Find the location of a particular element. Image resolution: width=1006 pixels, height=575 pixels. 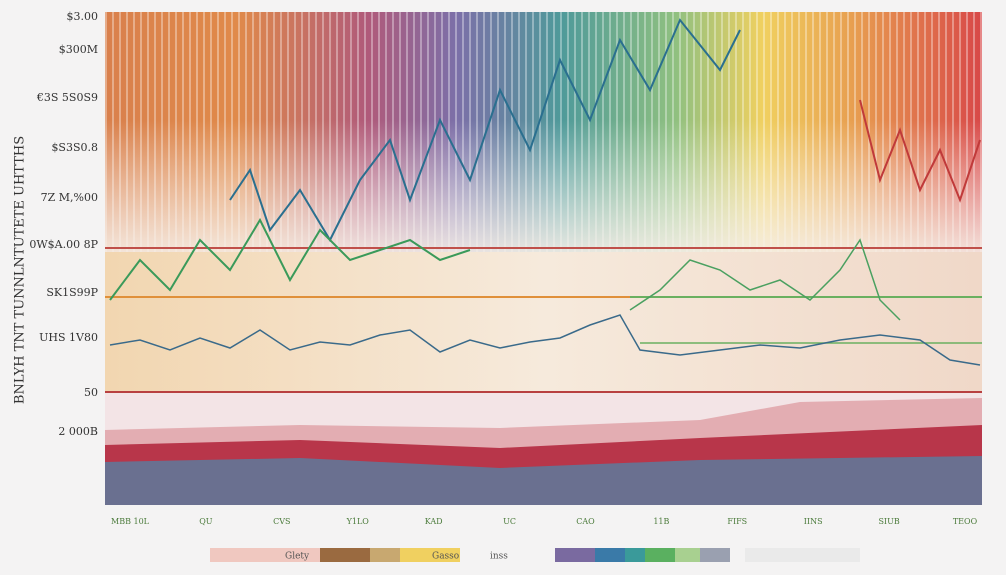

legend: Glety Gasso inss is located at coordinates (535, 555).